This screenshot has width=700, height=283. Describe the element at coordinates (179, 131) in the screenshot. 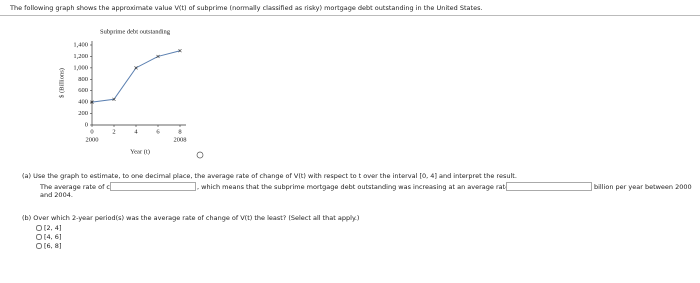

I see `x-tick-label: 8` at that location.